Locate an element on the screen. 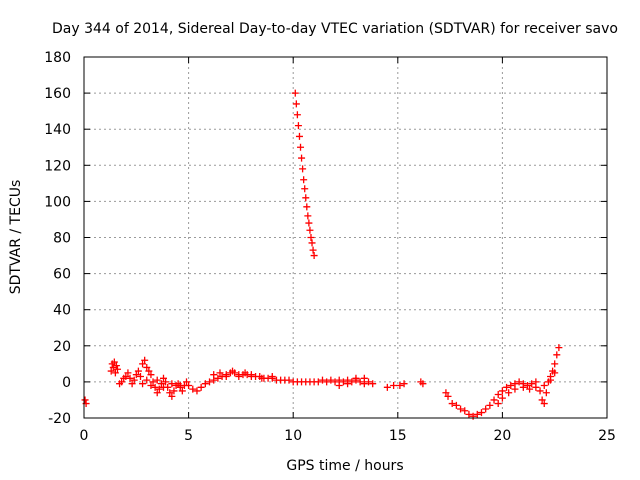  x-tick-label: 25 is located at coordinates (607, 436).